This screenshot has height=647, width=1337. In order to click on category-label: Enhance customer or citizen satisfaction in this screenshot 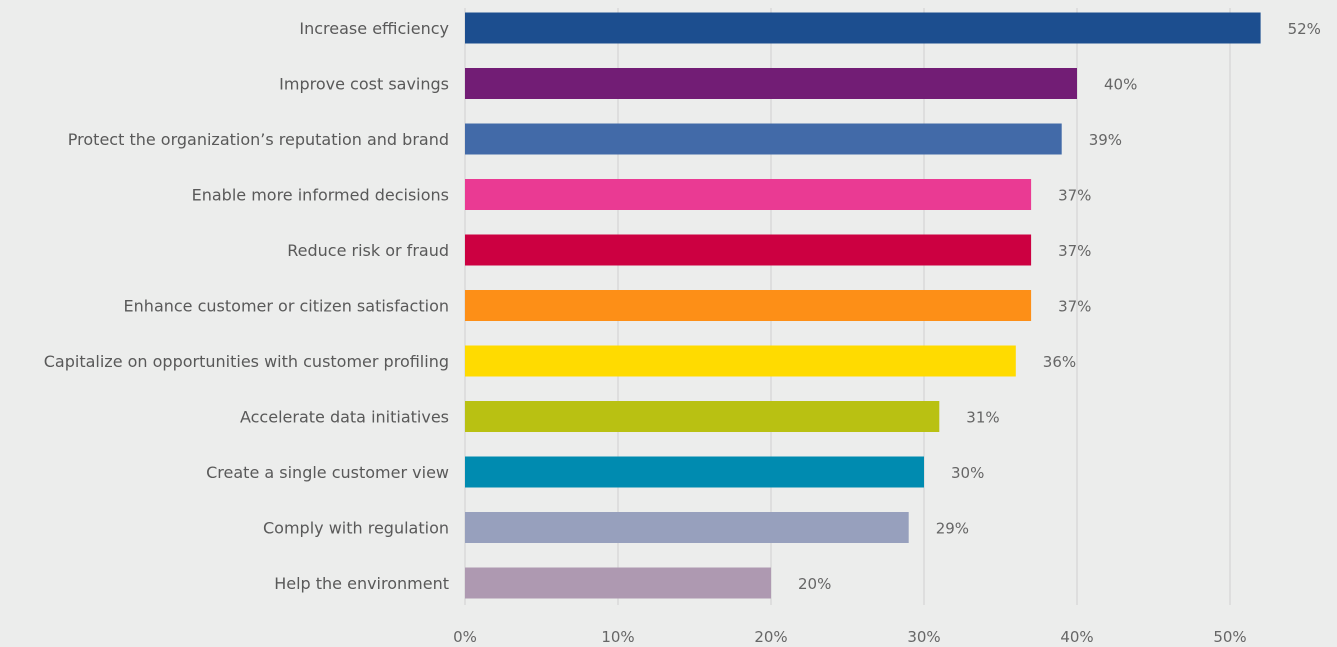, I will do `click(286, 306)`.